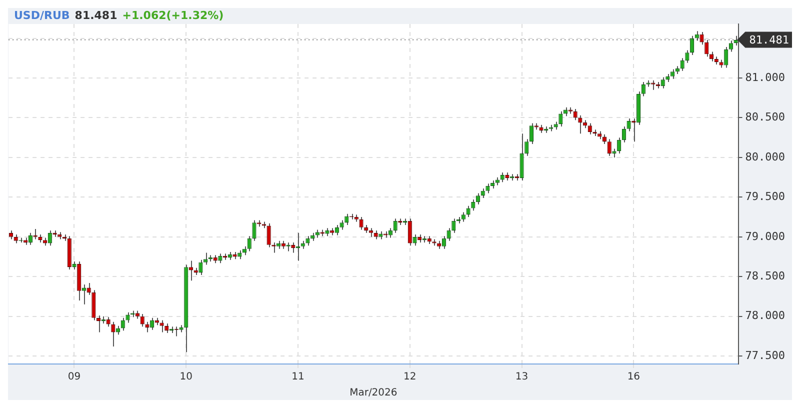 The width and height of the screenshot is (800, 408). I want to click on x-tick-label: 16, so click(633, 377).